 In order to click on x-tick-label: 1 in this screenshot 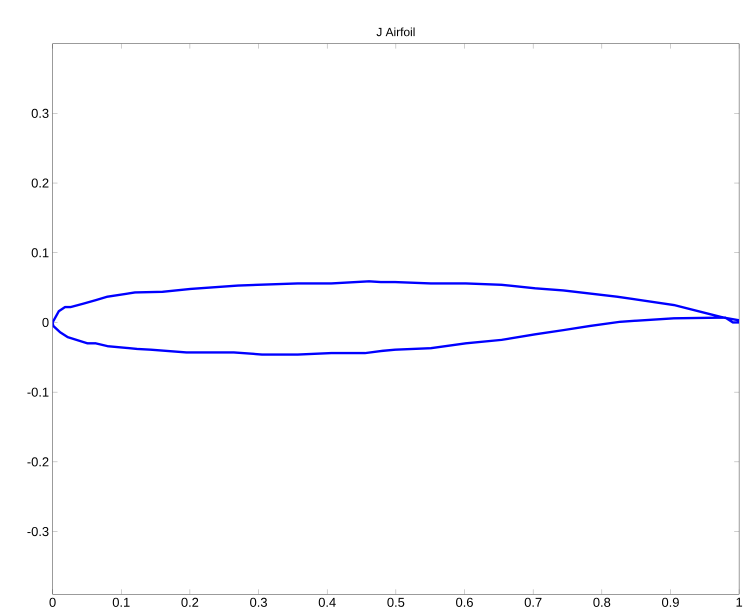, I will do `click(739, 602)`.